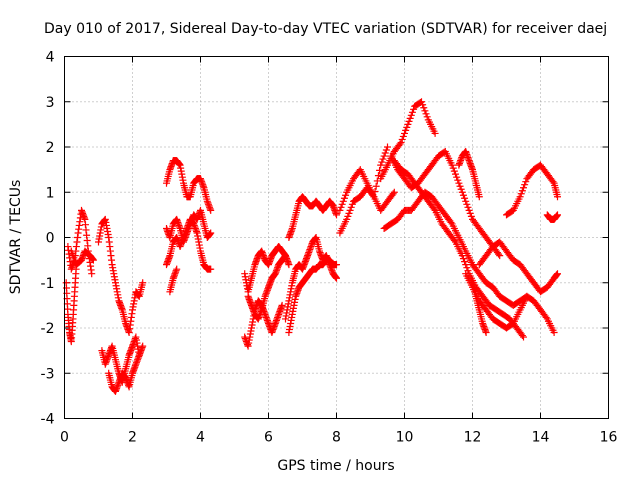 This screenshot has width=640, height=480. What do you see at coordinates (336, 438) in the screenshot?
I see `x-tick-label: 8` at bounding box center [336, 438].